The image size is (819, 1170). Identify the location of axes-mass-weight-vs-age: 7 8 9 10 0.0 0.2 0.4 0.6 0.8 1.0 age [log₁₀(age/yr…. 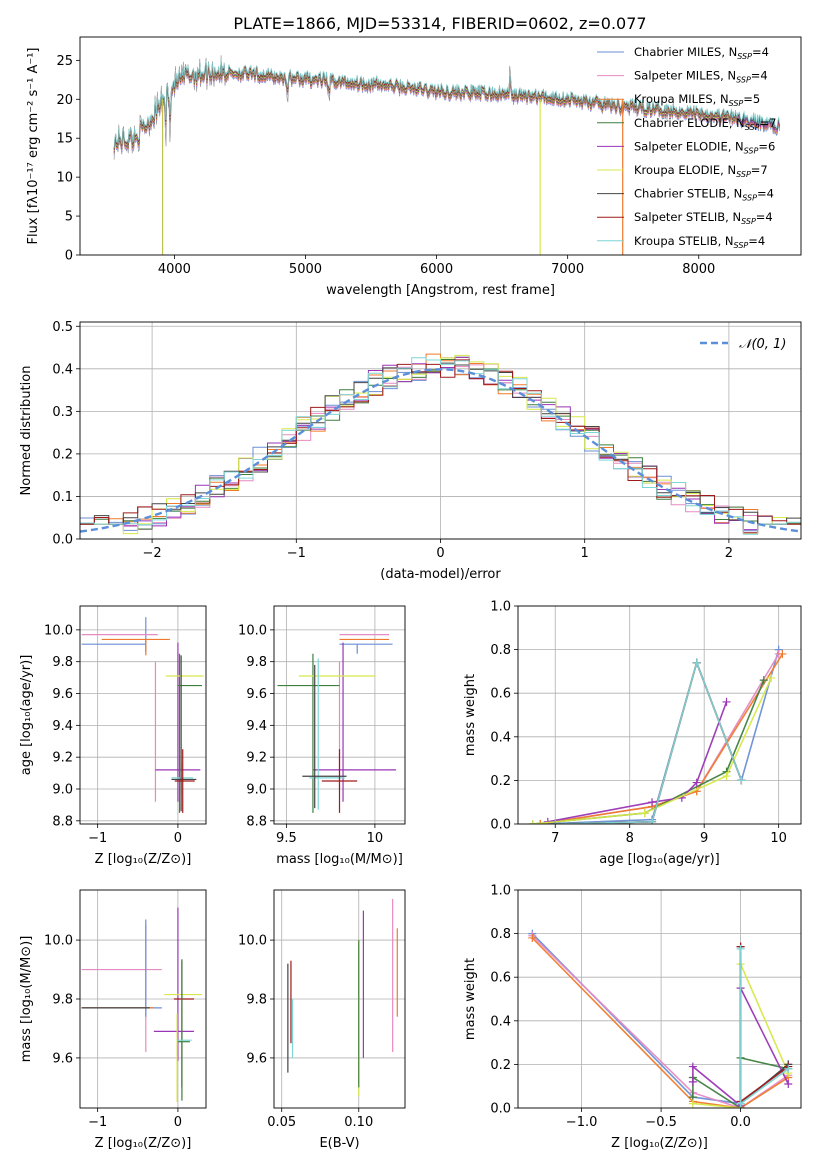
(632, 733).